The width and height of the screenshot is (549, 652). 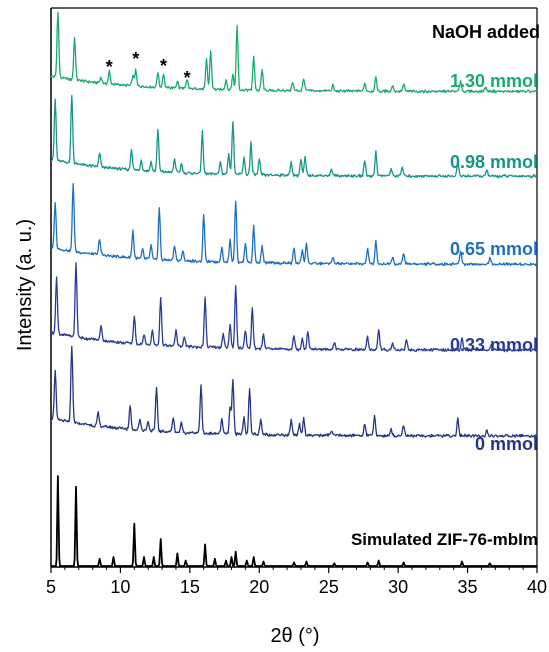 What do you see at coordinates (494, 249) in the screenshot?
I see `series-label: 0.65 mmol` at bounding box center [494, 249].